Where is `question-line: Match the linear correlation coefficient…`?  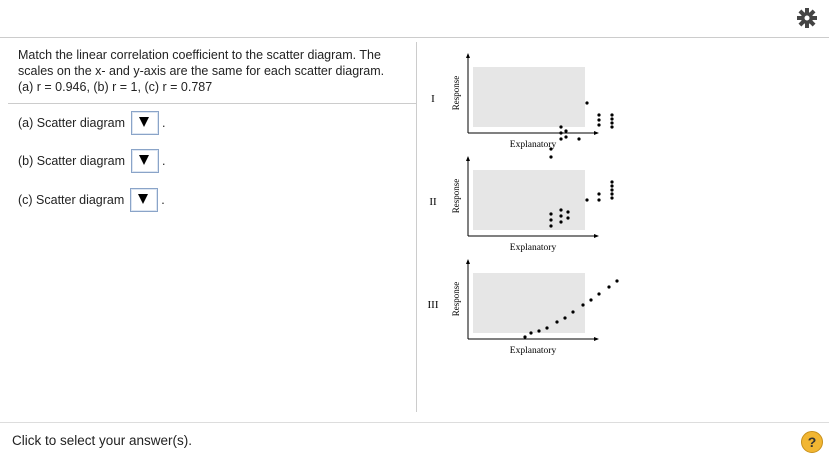 question-line: Match the linear correlation coefficient… is located at coordinates (199, 55).